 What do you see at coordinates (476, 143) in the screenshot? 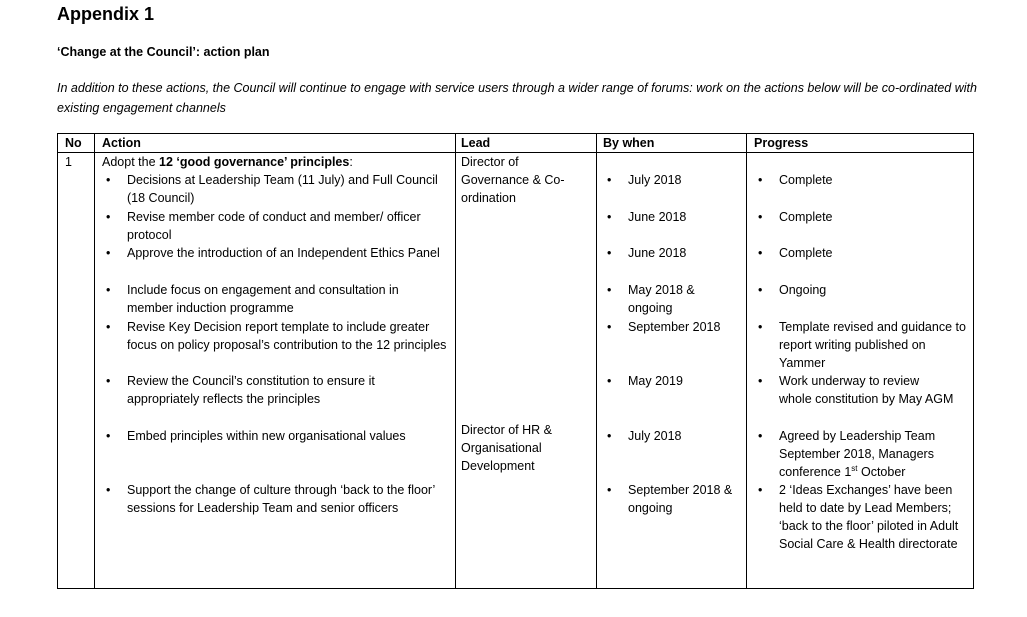
I see `header-lead: Lead` at bounding box center [476, 143].